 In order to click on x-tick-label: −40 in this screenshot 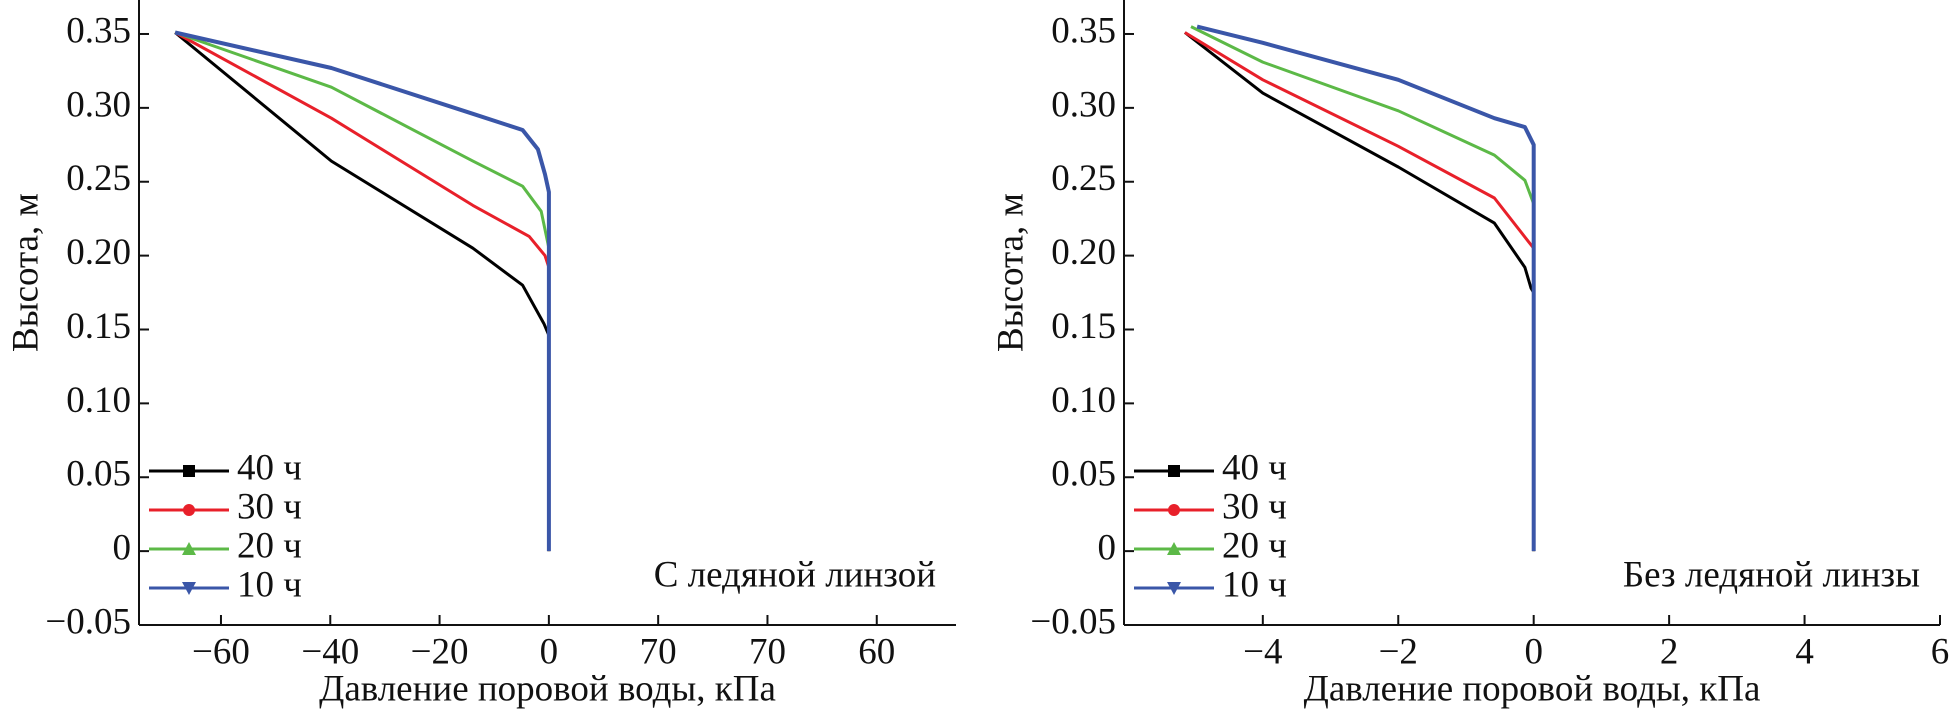, I will do `click(330, 651)`.